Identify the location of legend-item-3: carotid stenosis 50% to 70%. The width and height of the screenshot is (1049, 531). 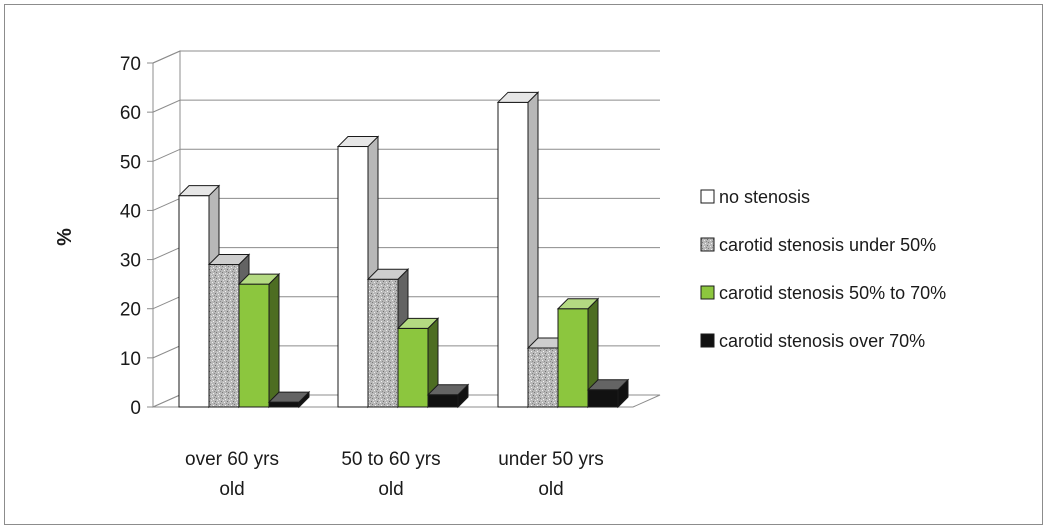
(823, 293).